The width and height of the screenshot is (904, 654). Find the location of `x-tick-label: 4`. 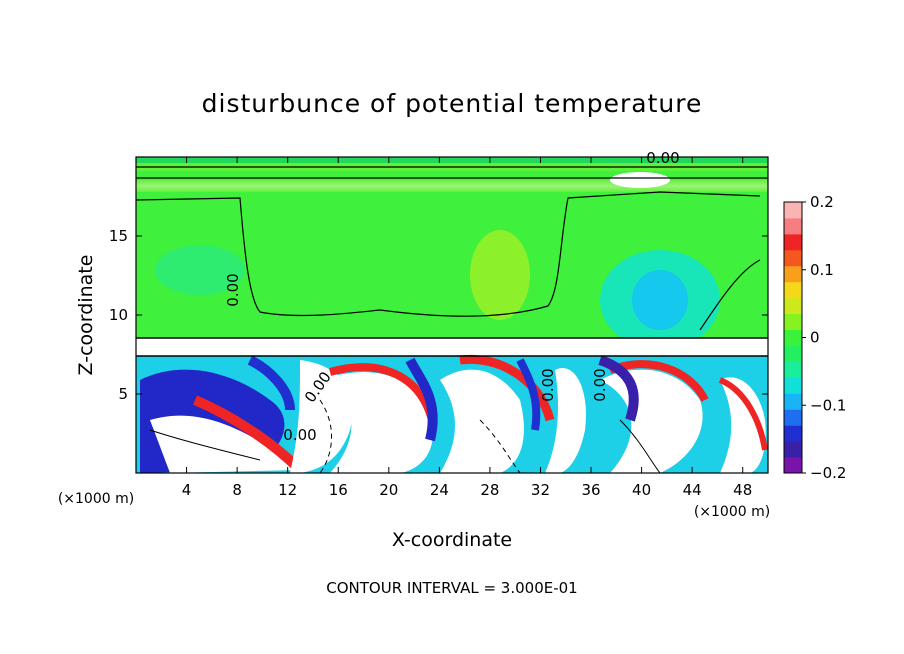

x-tick-label: 4 is located at coordinates (187, 490).